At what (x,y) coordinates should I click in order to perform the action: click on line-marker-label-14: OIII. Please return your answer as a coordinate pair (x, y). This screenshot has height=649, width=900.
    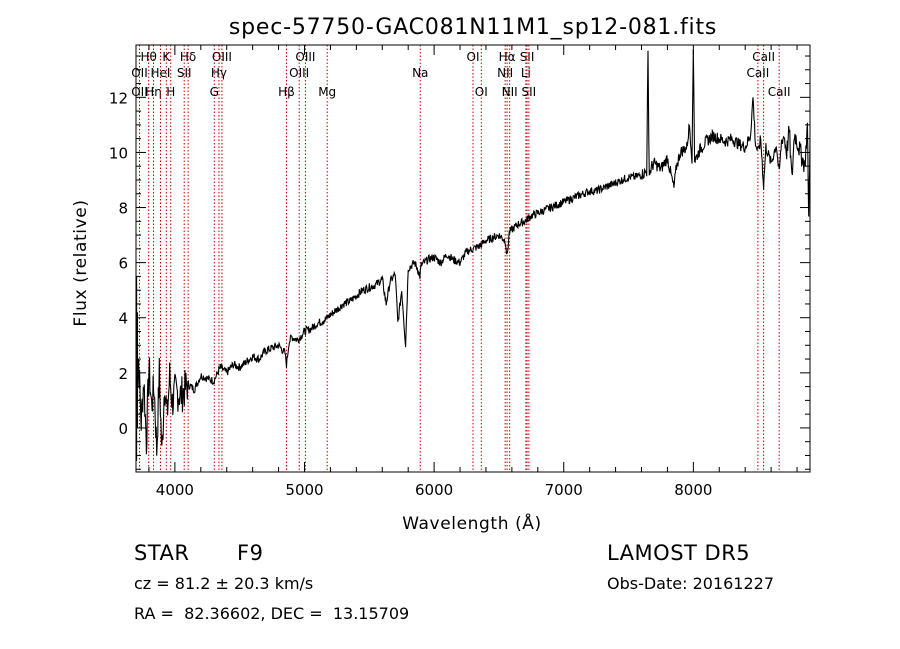
    Looking at the image, I should click on (299, 73).